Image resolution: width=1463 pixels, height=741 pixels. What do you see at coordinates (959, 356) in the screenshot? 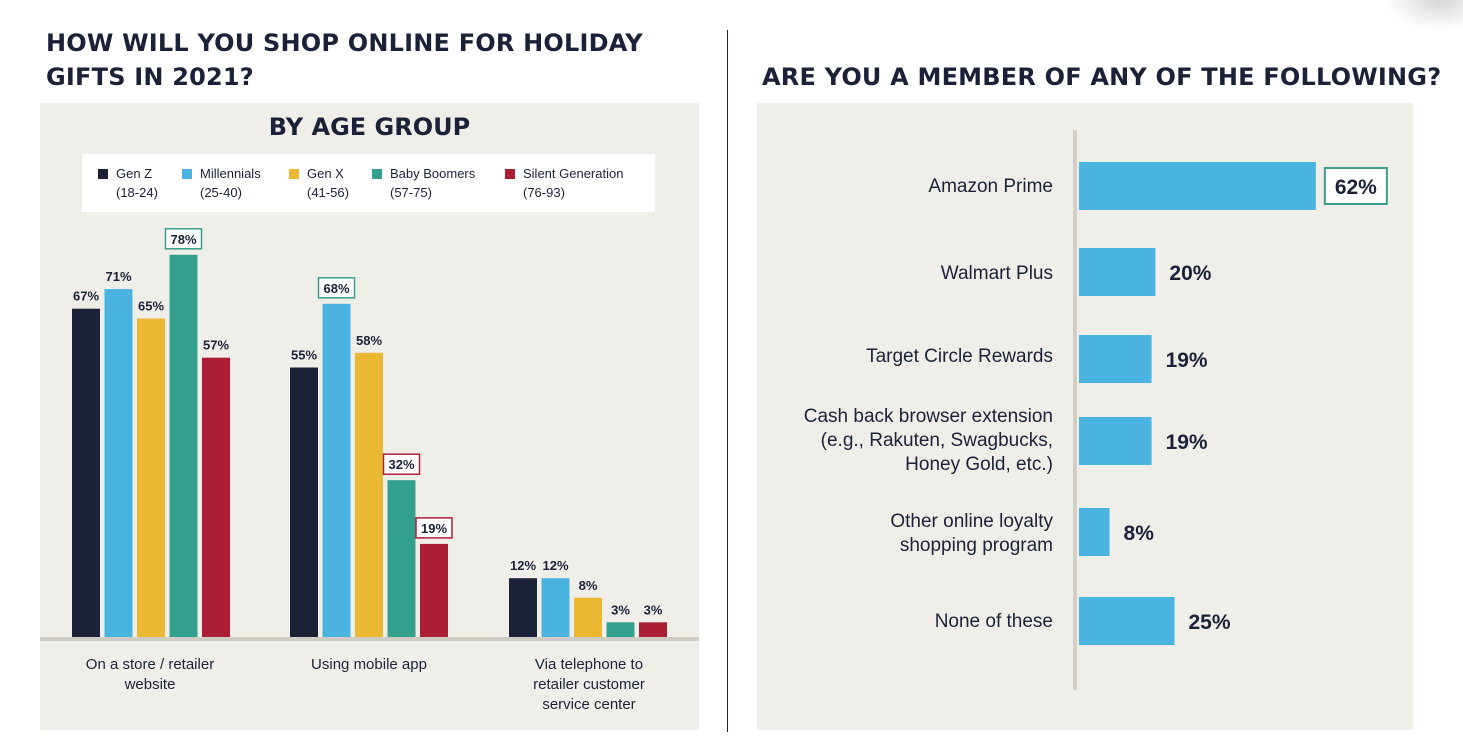
I see `member-label-target-circle-line-1: Target Circle Rewards` at bounding box center [959, 356].